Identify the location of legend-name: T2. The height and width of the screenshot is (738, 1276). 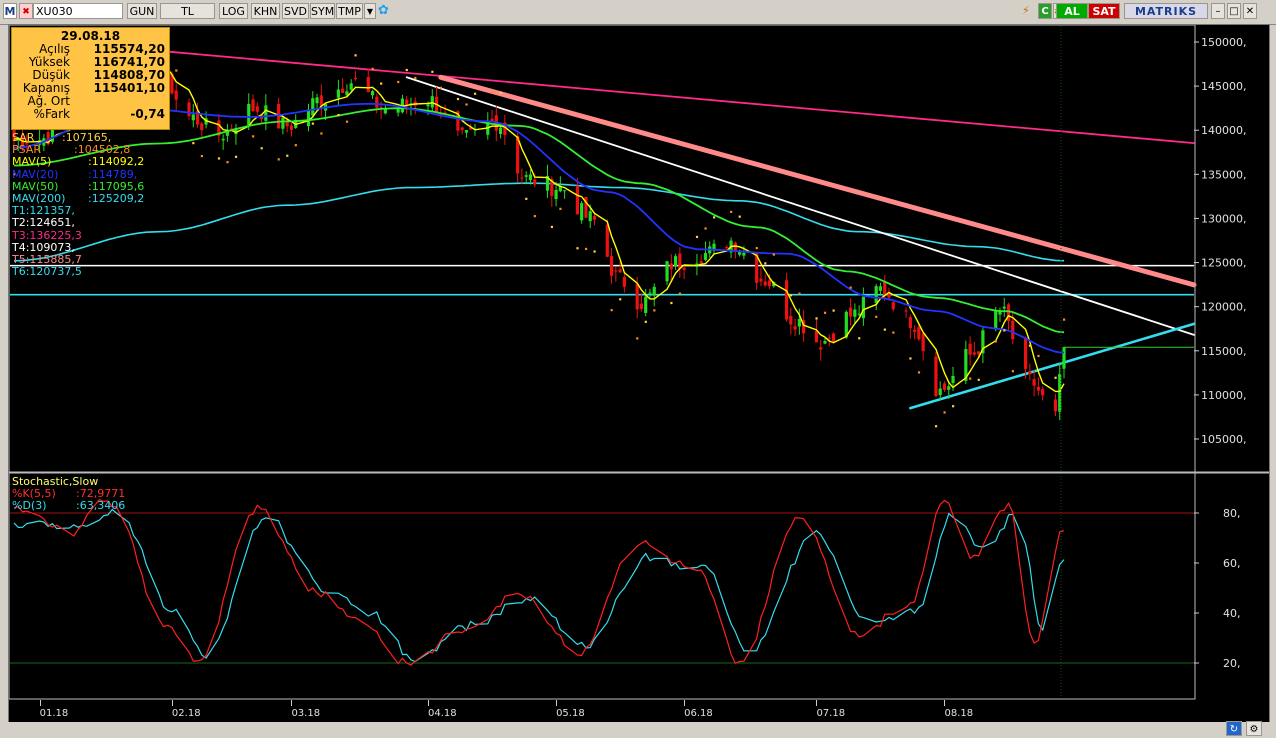
(19, 223).